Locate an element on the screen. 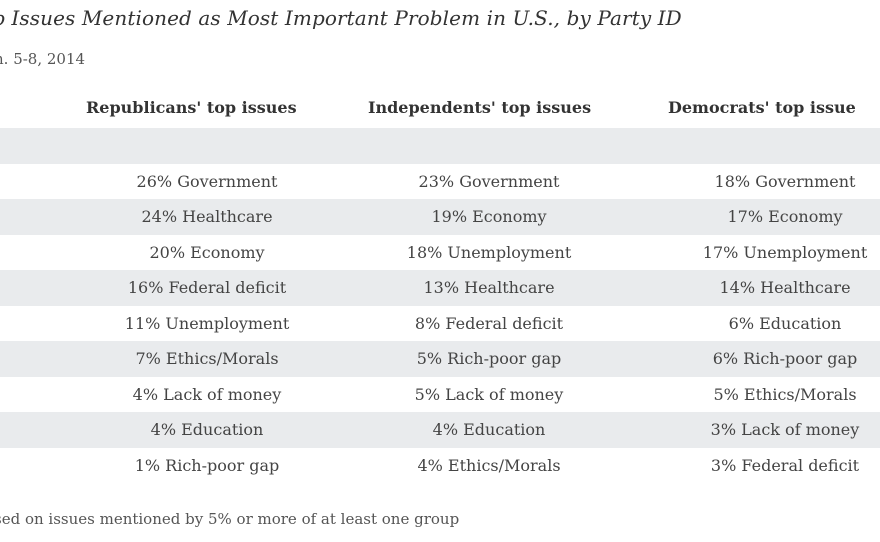 This screenshot has width=880, height=542. independents-cell: 18% Unemployment is located at coordinates (489, 252).